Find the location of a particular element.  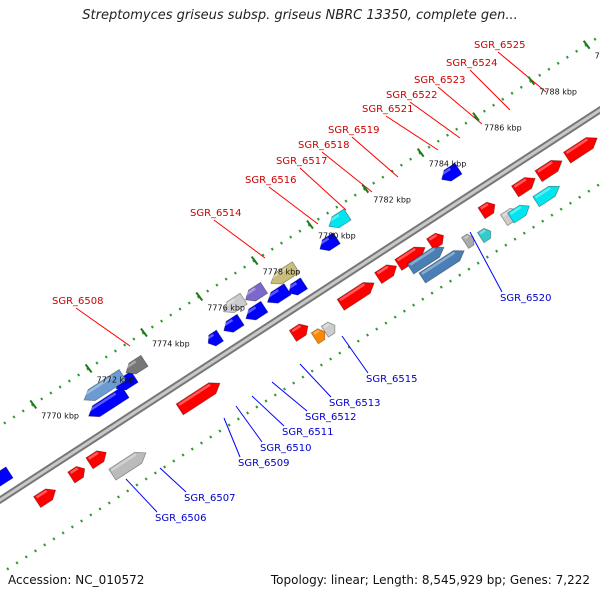

upper-blue-gene-1-shape is located at coordinates (441, 267).